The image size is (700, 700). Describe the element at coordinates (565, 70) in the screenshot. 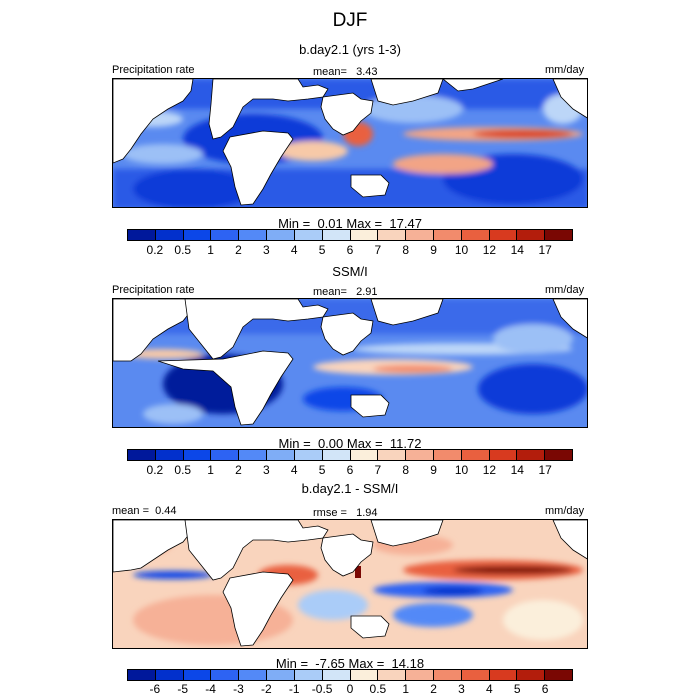

I see `panel-1-units: mm/day` at that location.